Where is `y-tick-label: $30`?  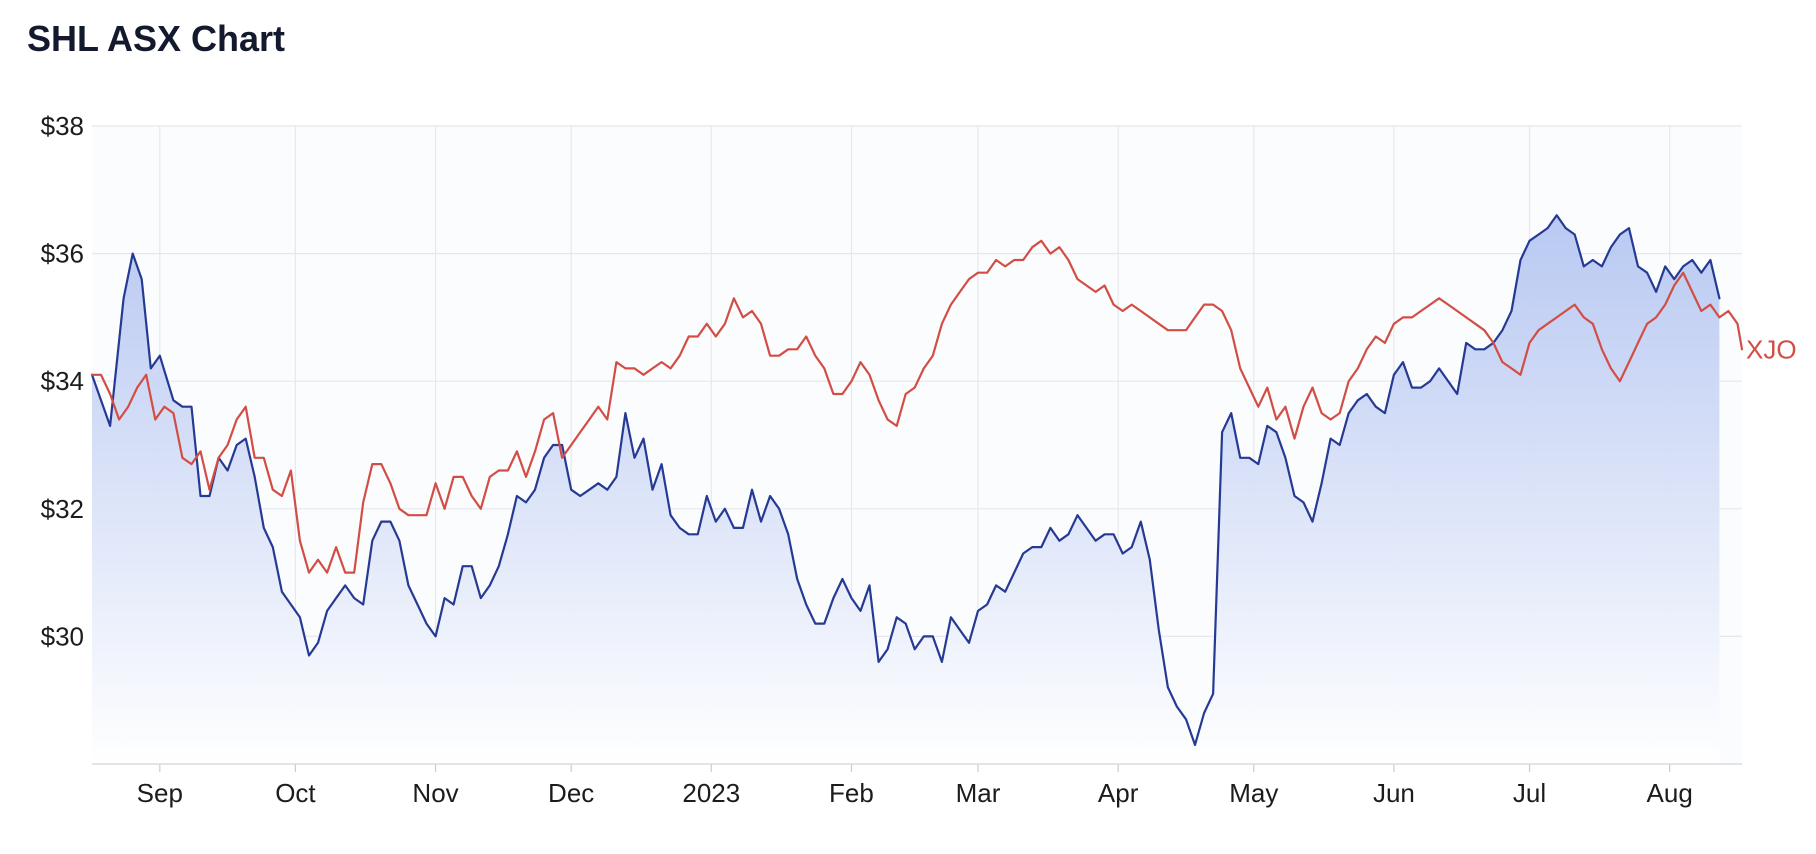 y-tick-label: $30 is located at coordinates (62, 636).